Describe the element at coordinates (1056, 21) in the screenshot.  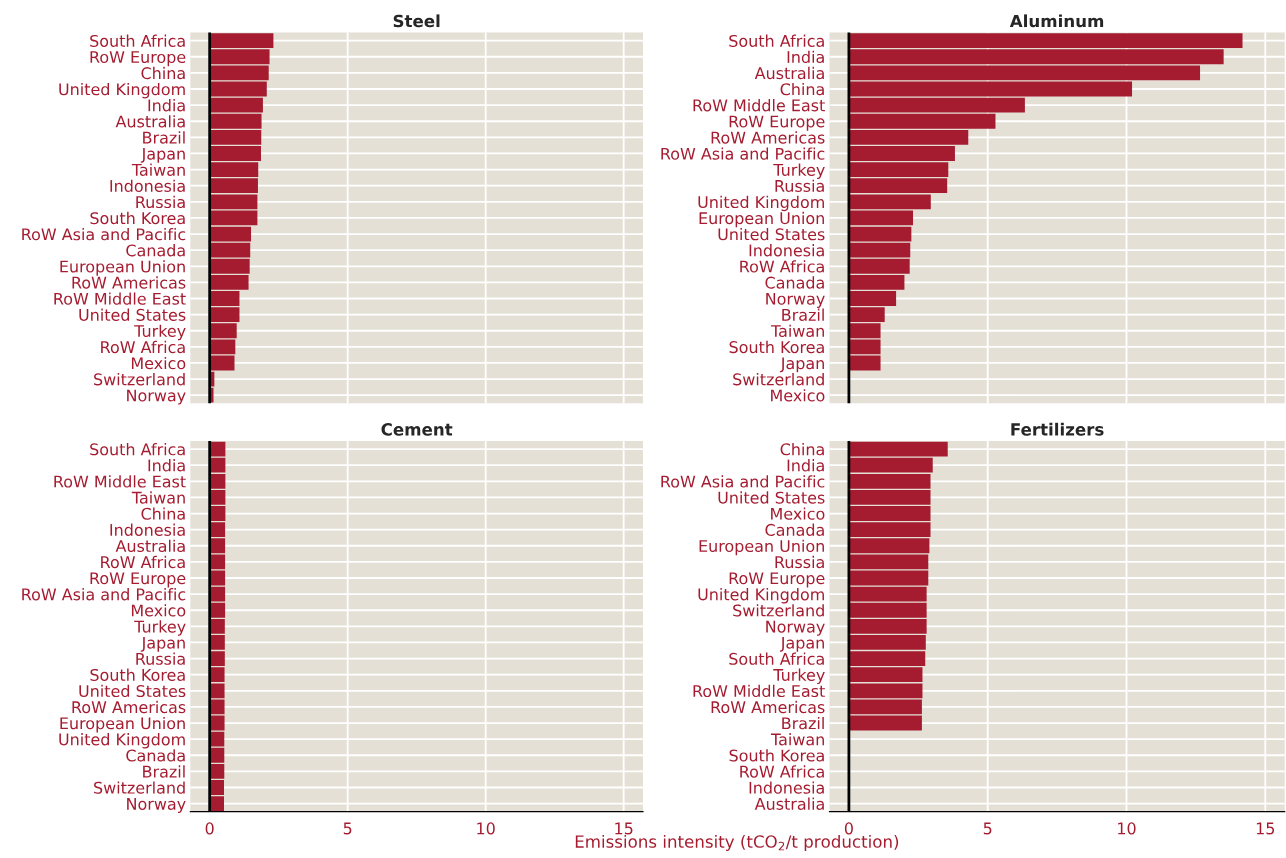
I see `chart-title: Aluminum` at that location.